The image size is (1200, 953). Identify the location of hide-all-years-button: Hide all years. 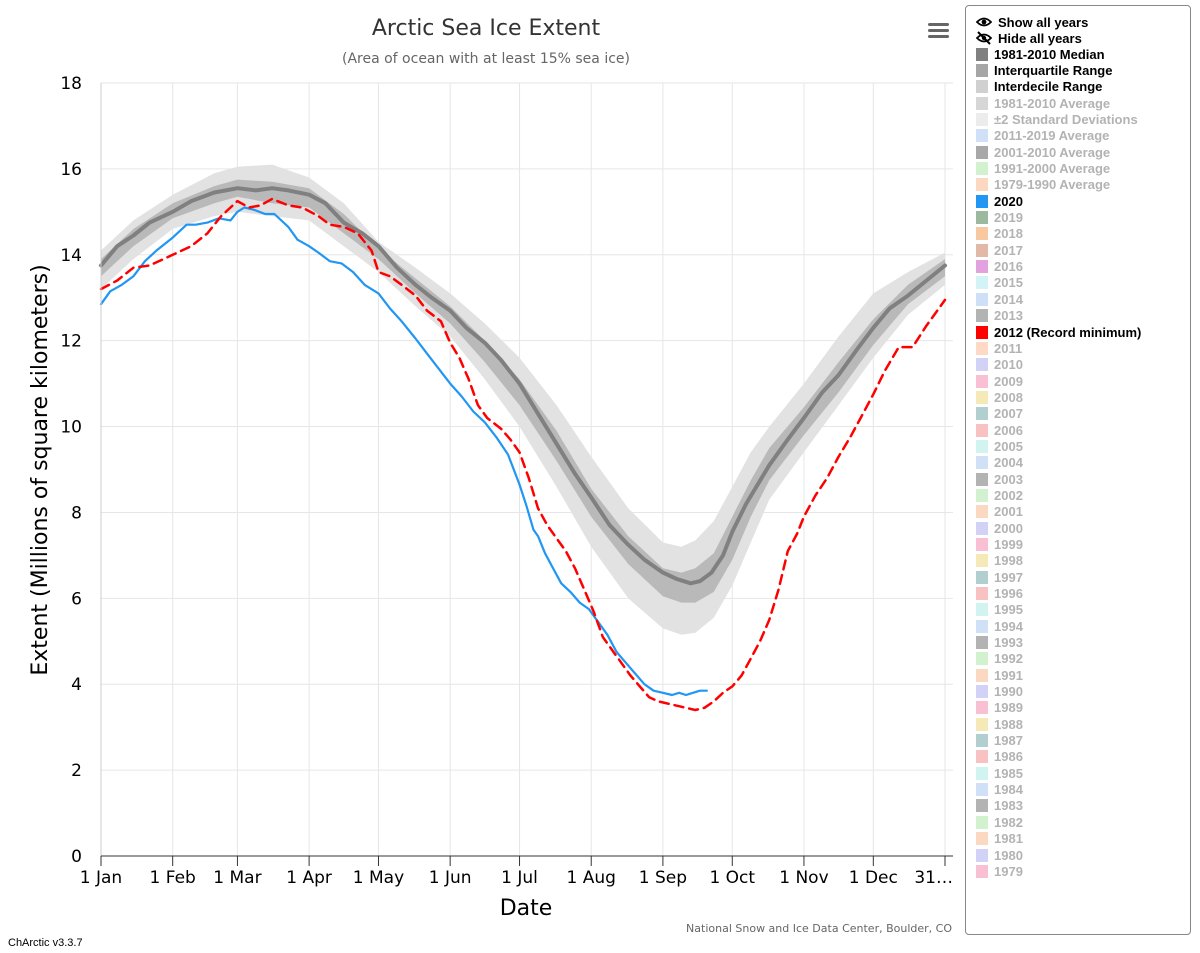
(1078, 38).